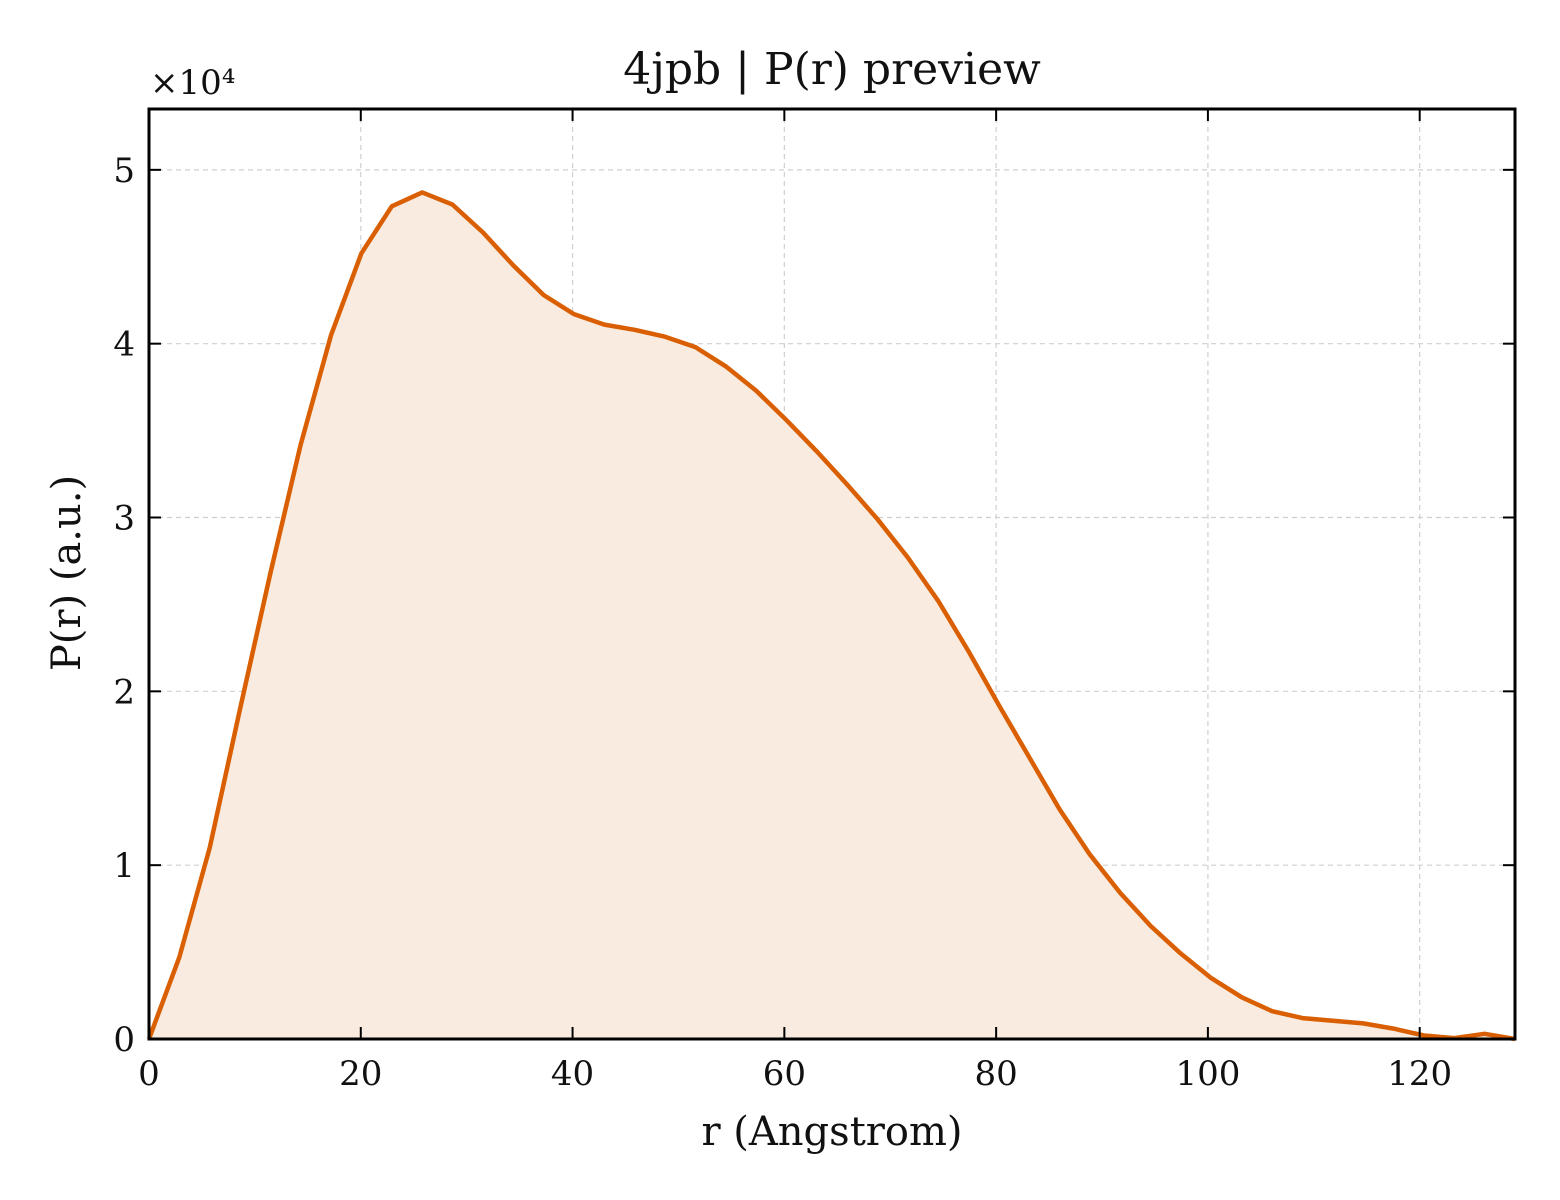 Image resolution: width=1560 pixels, height=1200 pixels. Describe the element at coordinates (995, 1074) in the screenshot. I see `x-tick-label: 80` at that location.